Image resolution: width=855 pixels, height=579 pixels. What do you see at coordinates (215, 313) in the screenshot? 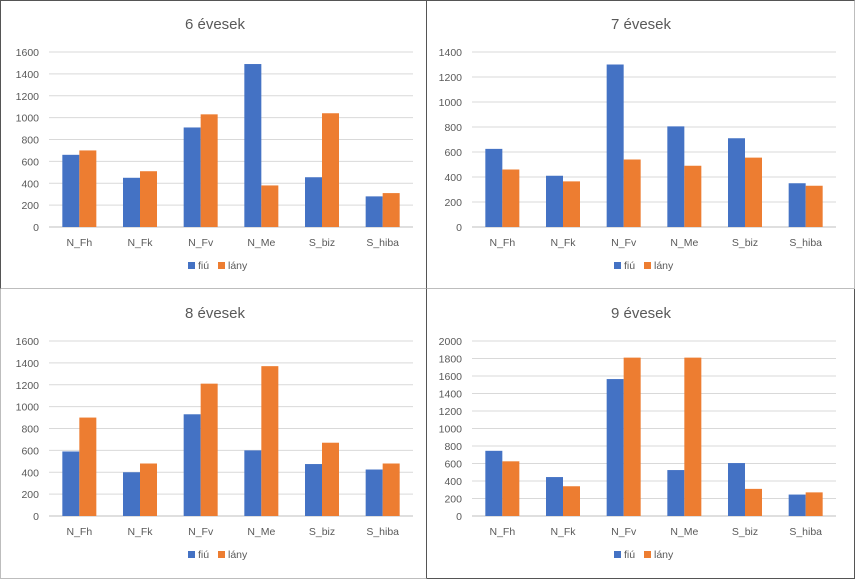
I see `chart-title: 8 évesek` at bounding box center [215, 313].